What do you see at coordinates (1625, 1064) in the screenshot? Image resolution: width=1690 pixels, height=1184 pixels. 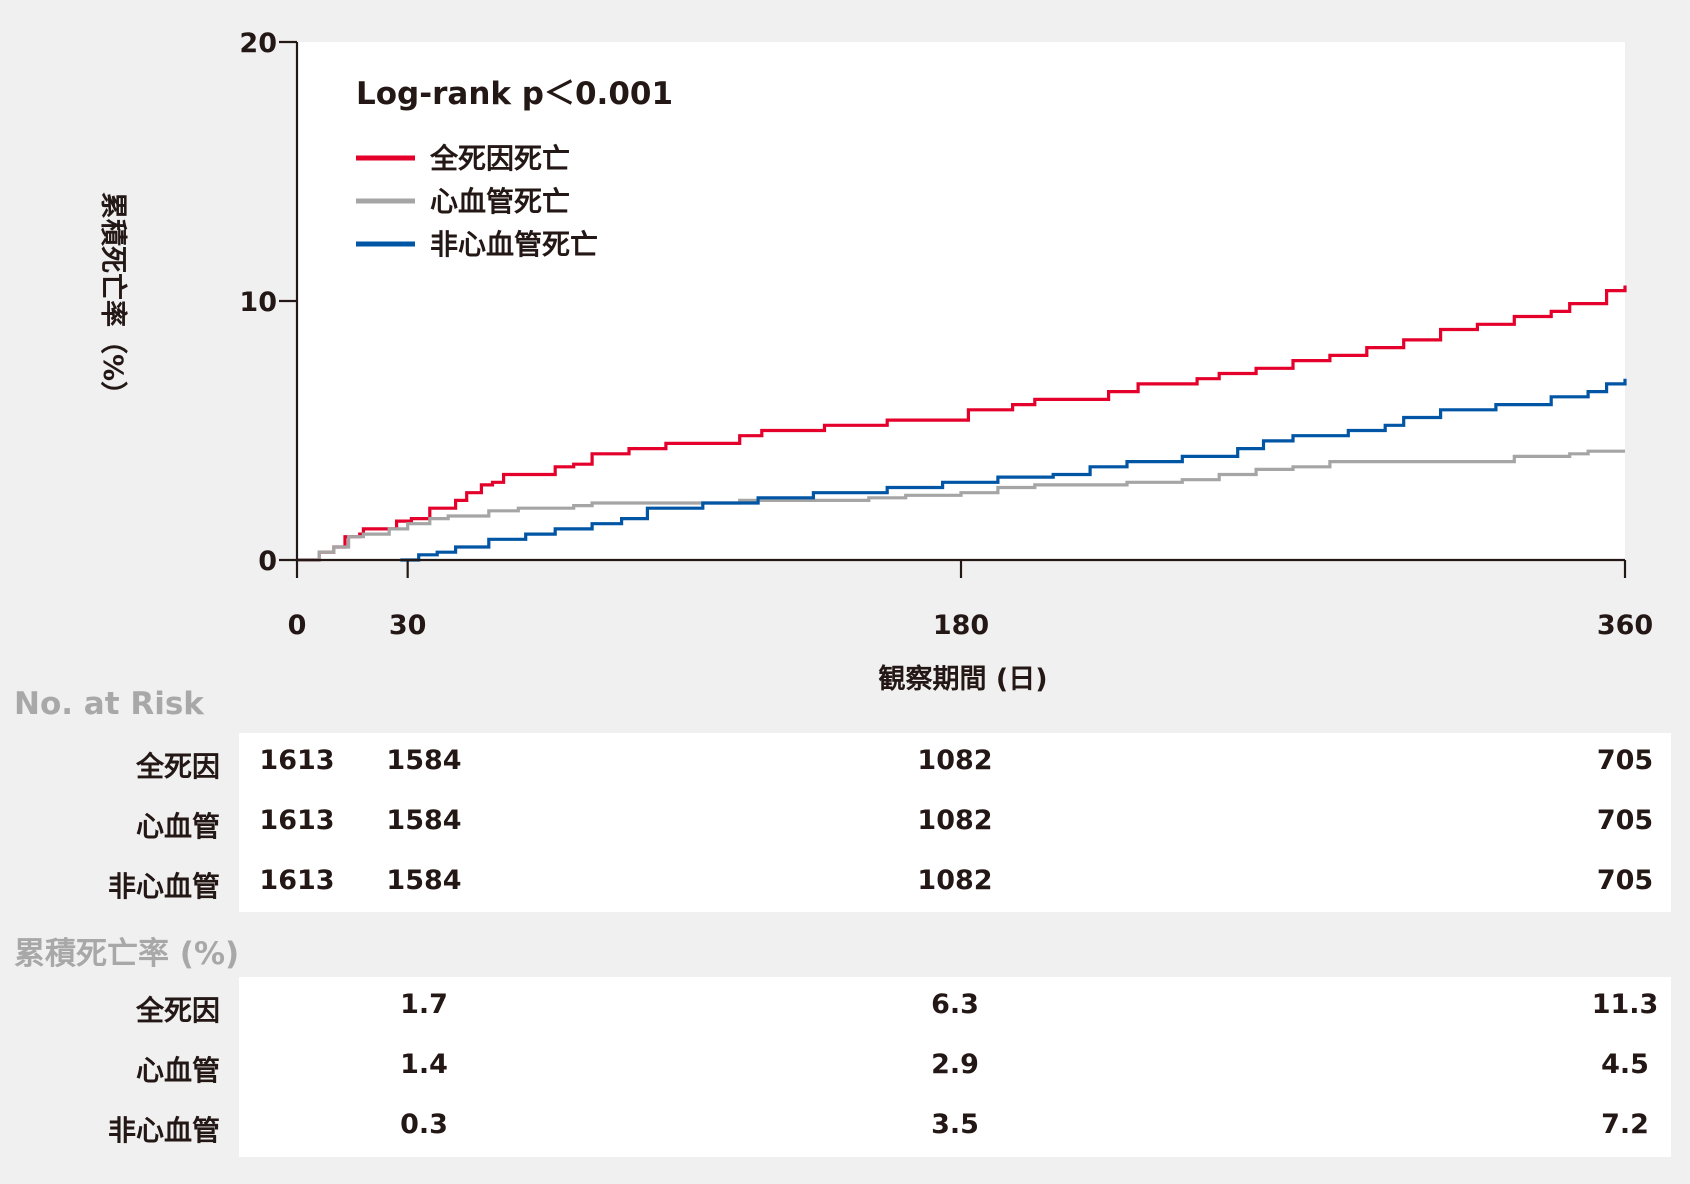 I see `rate-value: 4.5` at bounding box center [1625, 1064].